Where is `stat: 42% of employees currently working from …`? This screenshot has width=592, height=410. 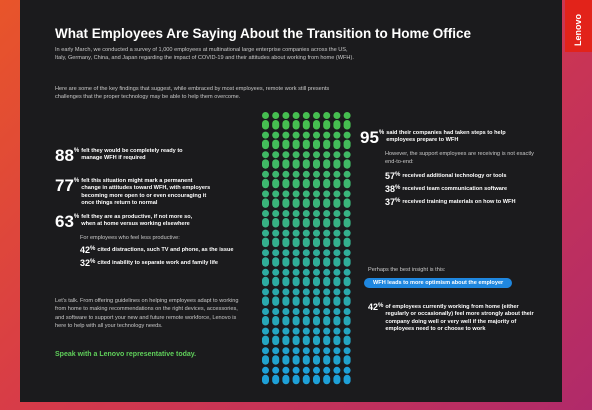 stat: 42% of employees currently working from … is located at coordinates (455, 318).